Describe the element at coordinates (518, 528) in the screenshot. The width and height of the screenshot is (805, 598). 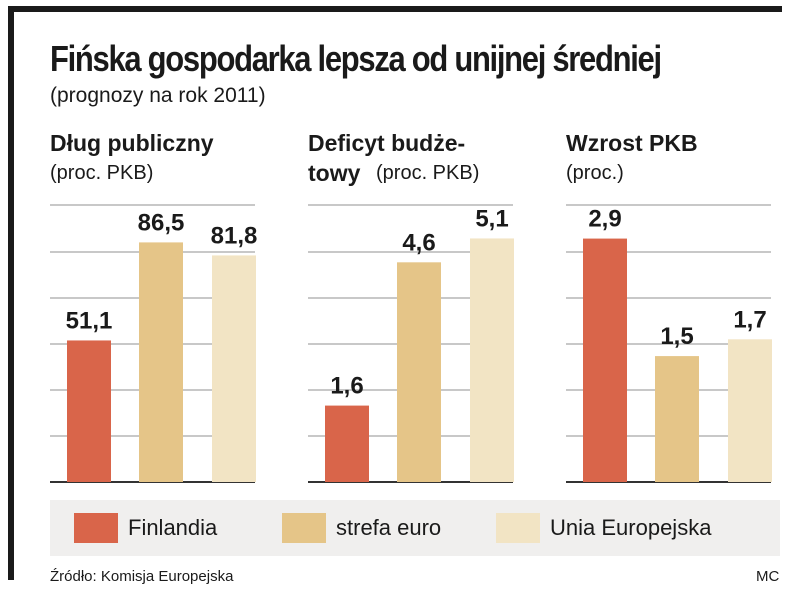
I see `legend-swatch-unia-europejska` at that location.